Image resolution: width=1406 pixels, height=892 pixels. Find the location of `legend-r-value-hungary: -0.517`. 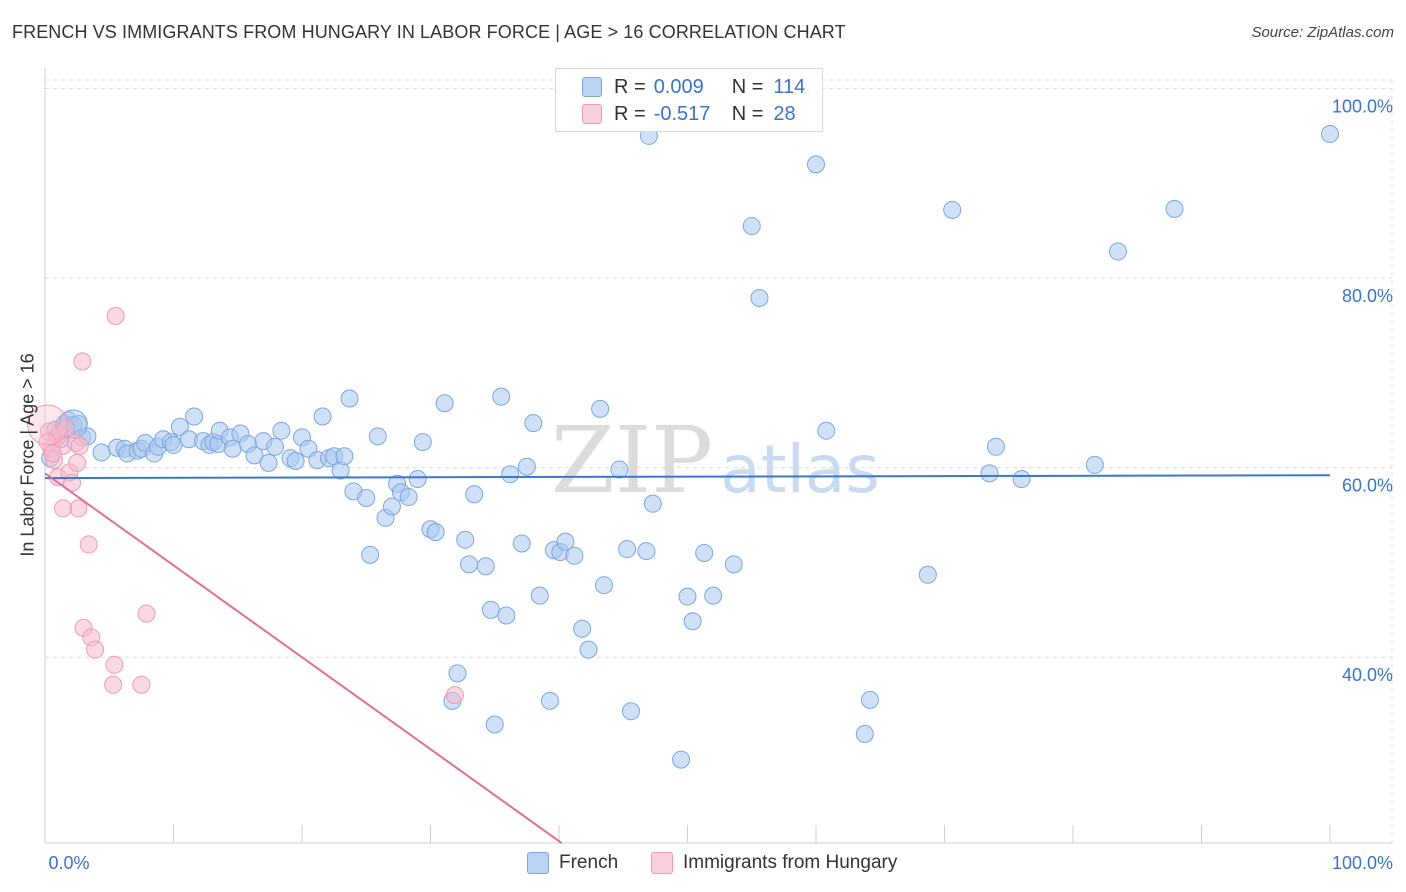

legend-r-value-hungary: -0.517 is located at coordinates (682, 113).